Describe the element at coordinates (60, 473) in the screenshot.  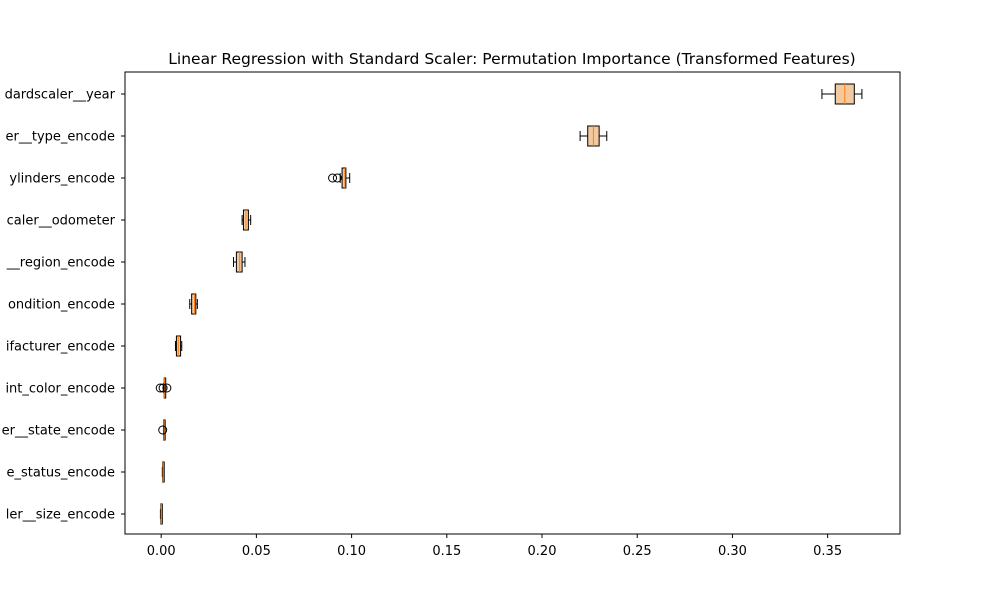
I see `y-tick-label: e_status_encode` at that location.